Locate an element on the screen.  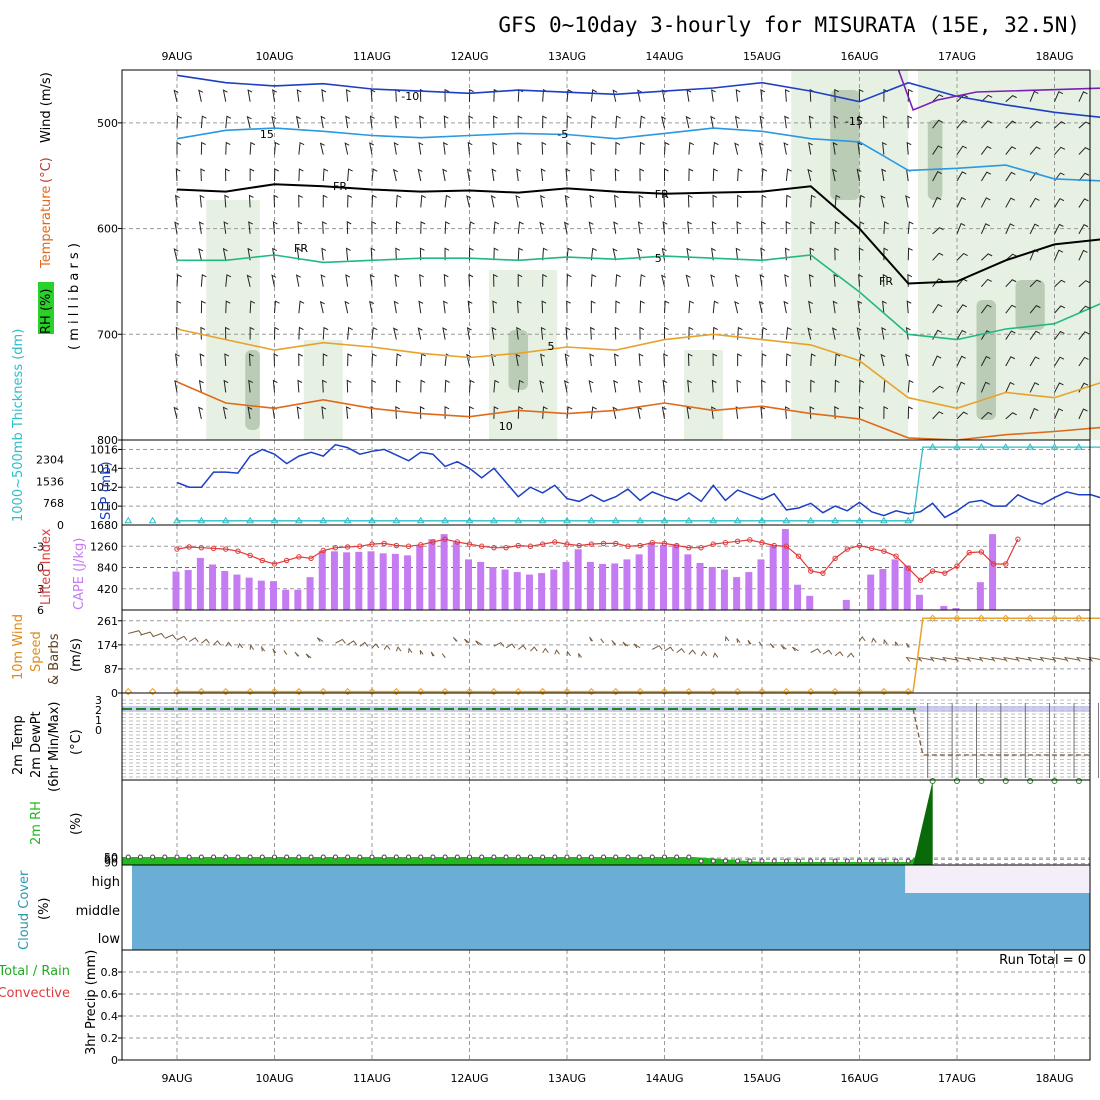
wind10-line is located at coordinates (638, 655).